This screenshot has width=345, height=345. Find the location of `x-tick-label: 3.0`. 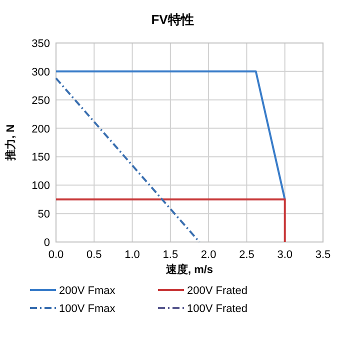

x-tick-label: 3.0 is located at coordinates (285, 255).